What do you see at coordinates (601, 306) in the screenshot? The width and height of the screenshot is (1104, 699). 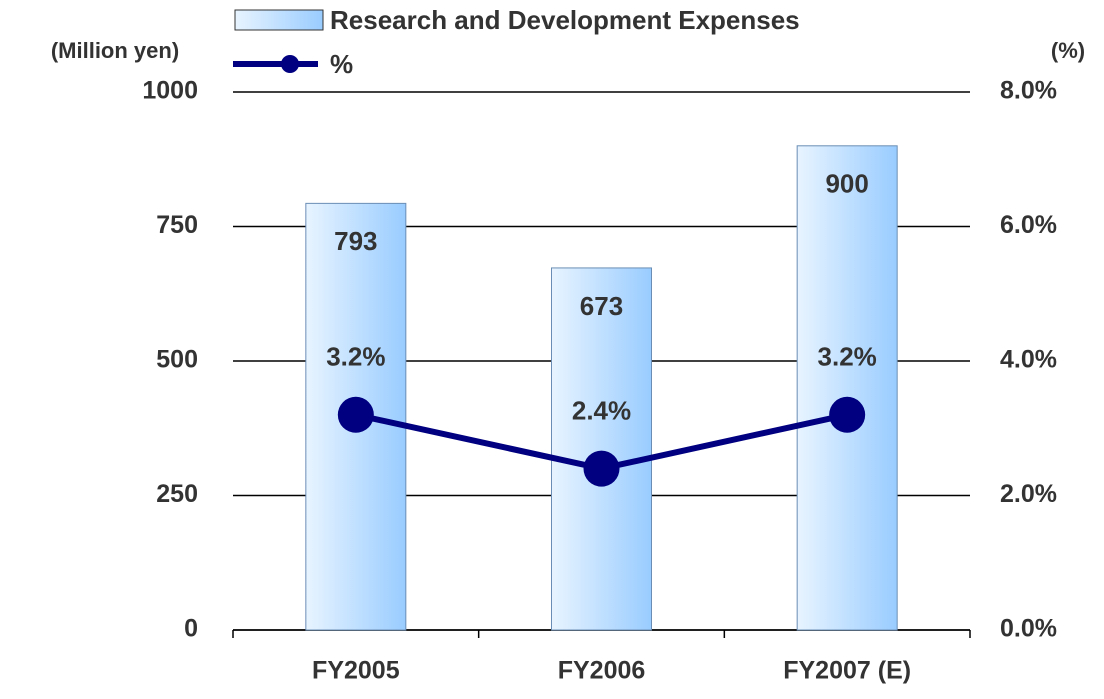 I see `data-label: 673` at bounding box center [601, 306].